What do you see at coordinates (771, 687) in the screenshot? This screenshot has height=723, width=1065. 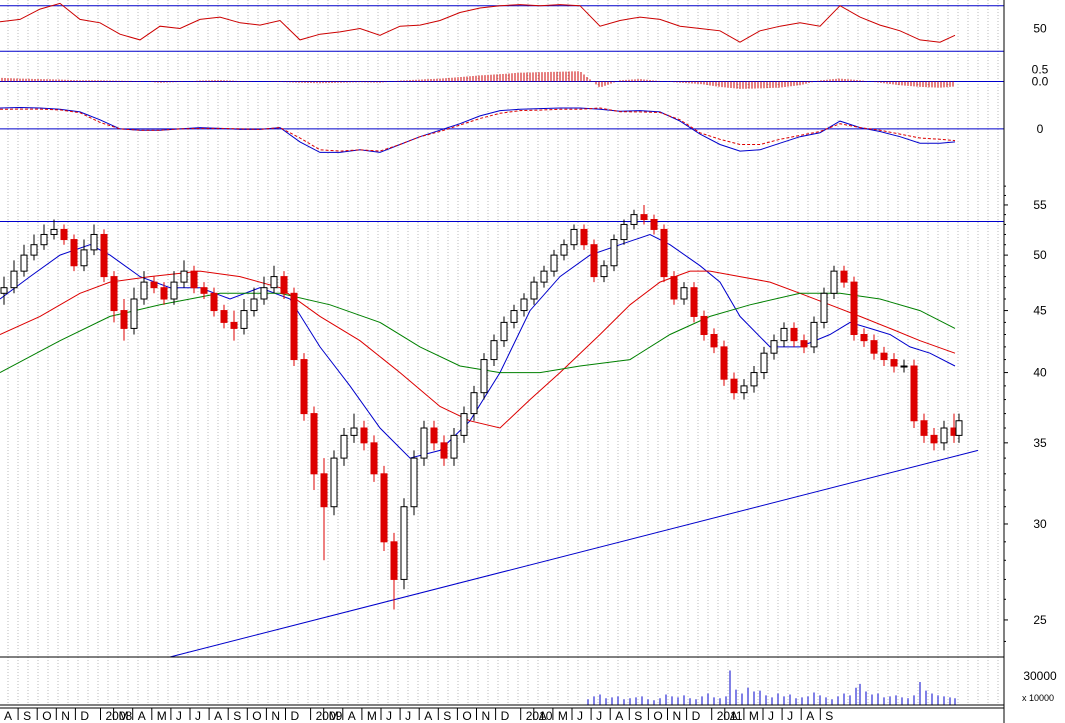 I see `volume-panel` at bounding box center [771, 687].